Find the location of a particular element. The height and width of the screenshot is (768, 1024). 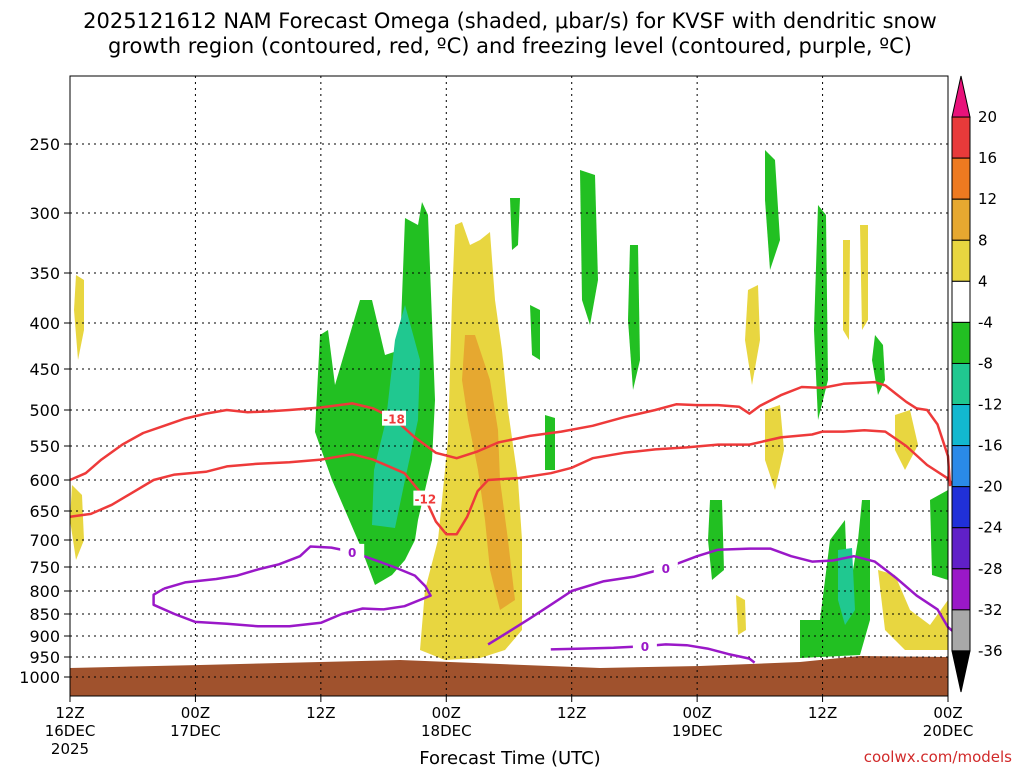

colorbar-label: -36 is located at coordinates (990, 651).